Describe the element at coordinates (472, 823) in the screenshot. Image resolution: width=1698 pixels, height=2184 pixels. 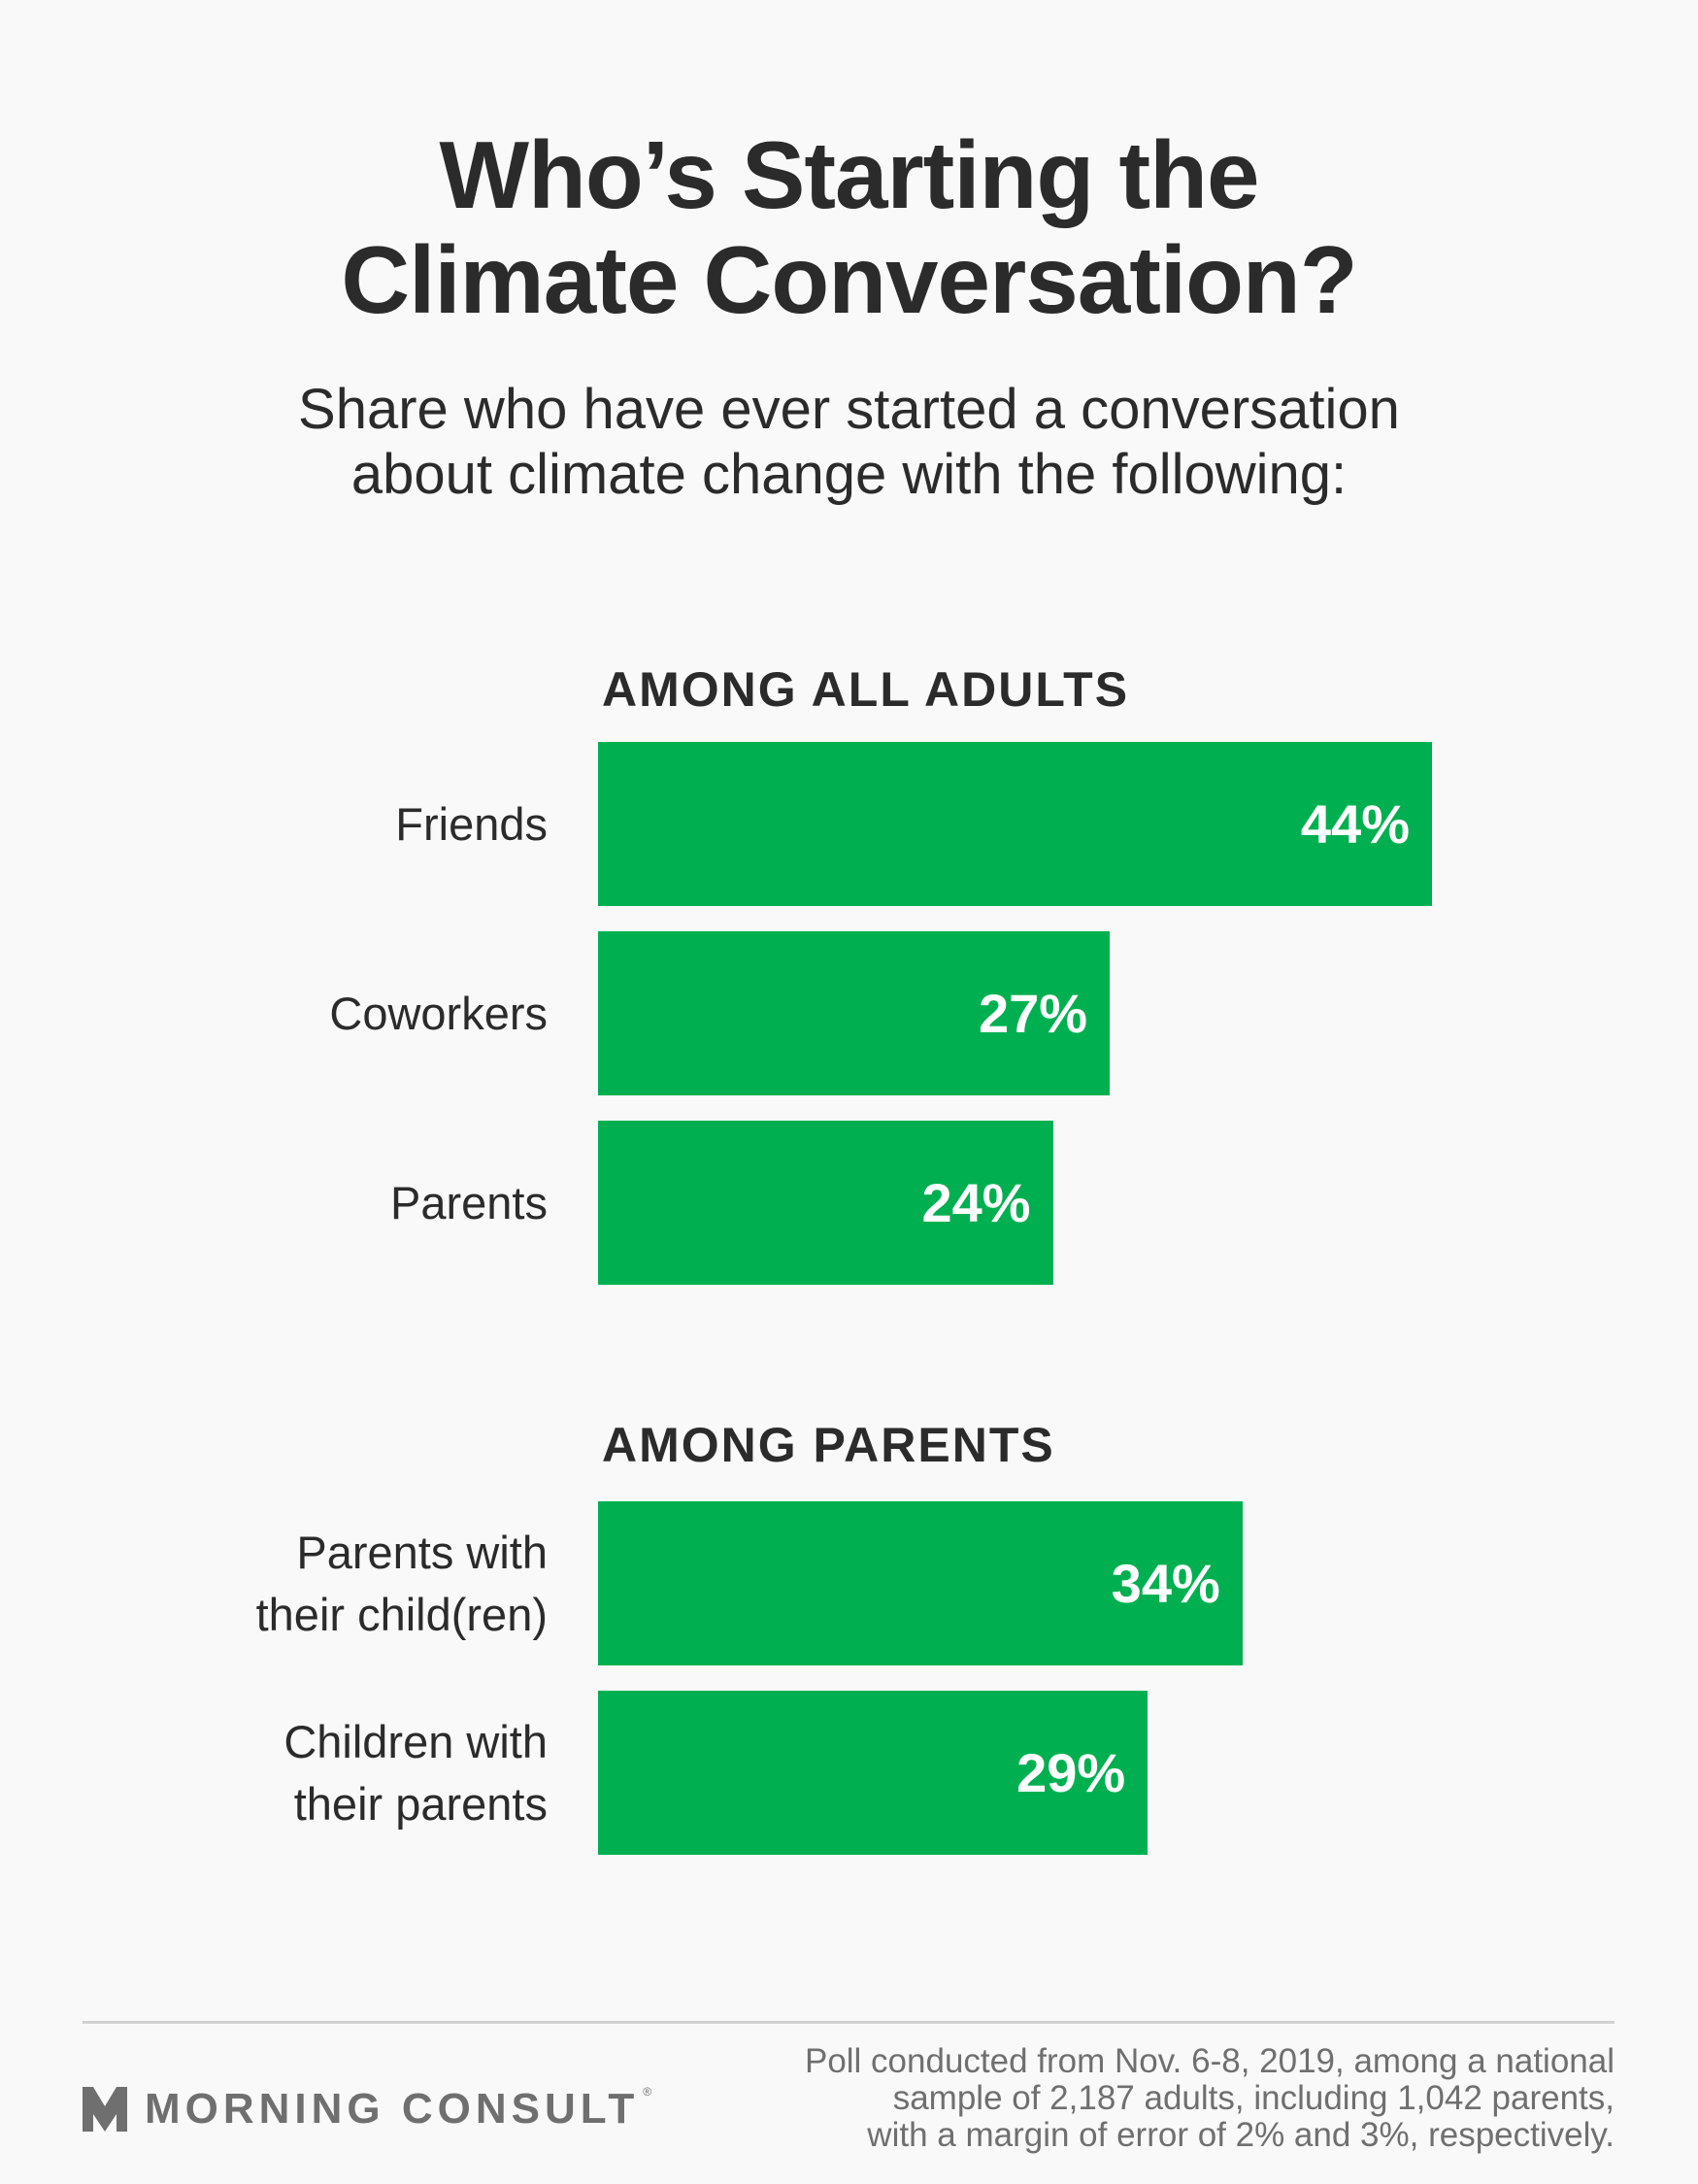
I see `category-label-line: Friends` at that location.